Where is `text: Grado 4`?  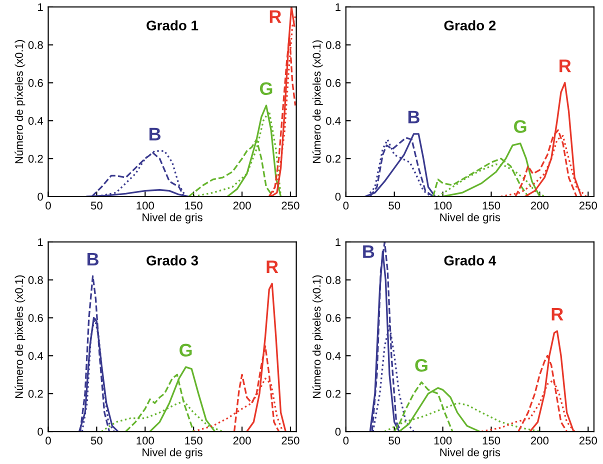 text: Grado 4 is located at coordinates (470, 260).